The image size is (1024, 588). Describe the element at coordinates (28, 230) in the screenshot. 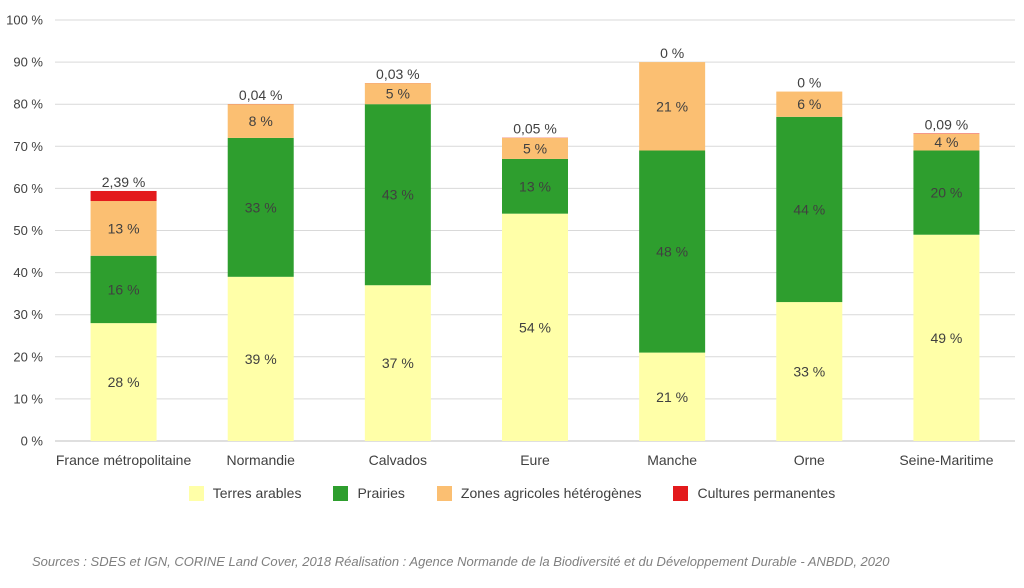

I see `y-tick-label: 50 %` at that location.